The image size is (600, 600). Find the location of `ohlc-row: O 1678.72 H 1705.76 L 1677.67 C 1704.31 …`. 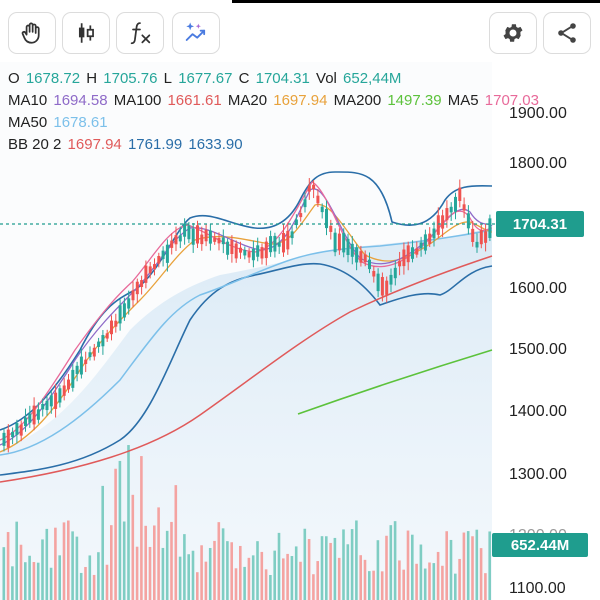

ohlc-row: O 1678.72 H 1705.76 L 1677.67 C 1704.31 … is located at coordinates (274, 79).